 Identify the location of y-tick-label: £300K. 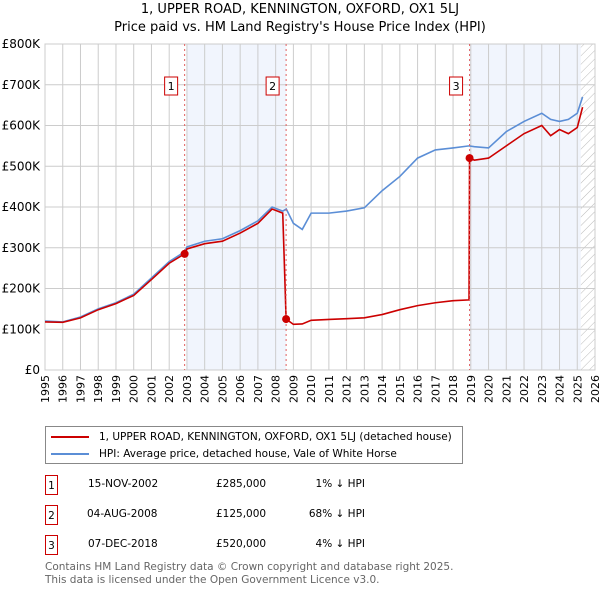
(22, 248).